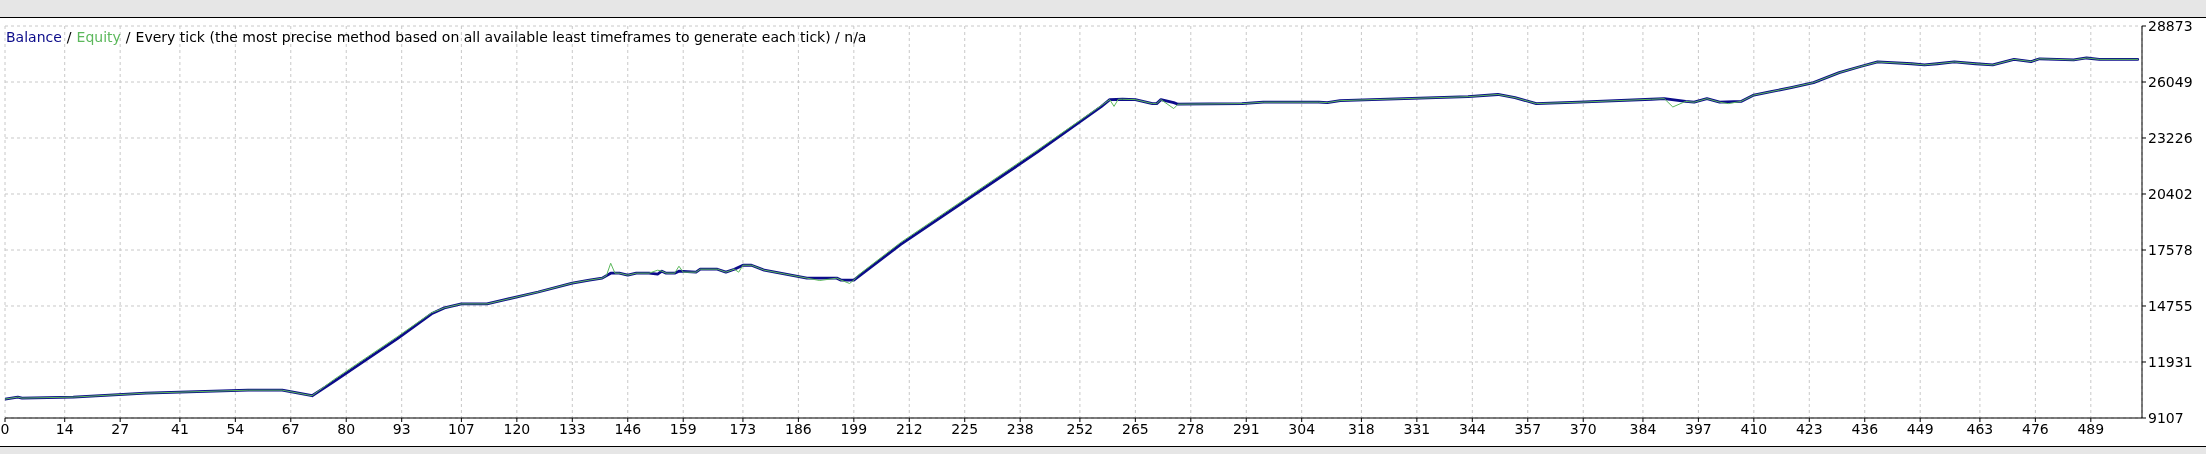  What do you see at coordinates (34, 37) in the screenshot?
I see `text: Balance` at bounding box center [34, 37].